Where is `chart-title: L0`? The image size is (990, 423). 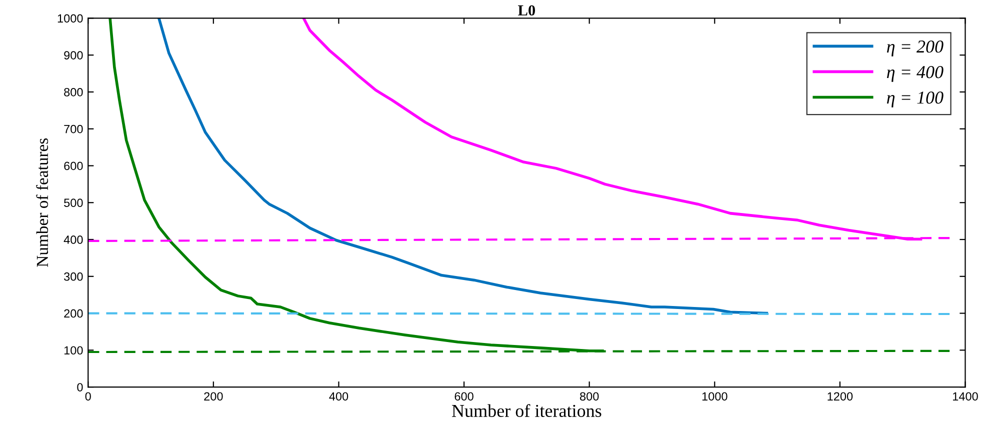 chart-title: L0 is located at coordinates (527, 10).